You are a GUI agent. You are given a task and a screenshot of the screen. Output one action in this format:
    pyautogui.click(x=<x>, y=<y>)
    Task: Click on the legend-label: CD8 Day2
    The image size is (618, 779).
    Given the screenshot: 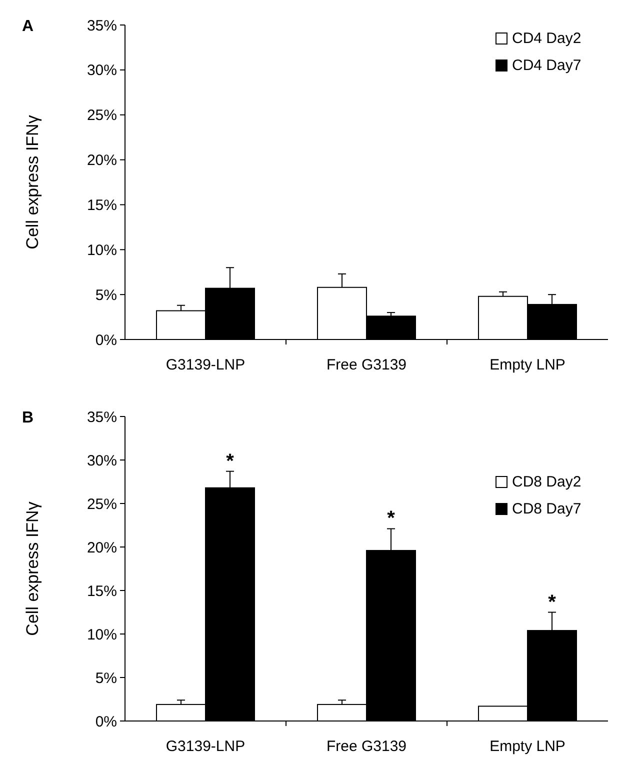 What is the action you would take?
    pyautogui.click(x=547, y=482)
    